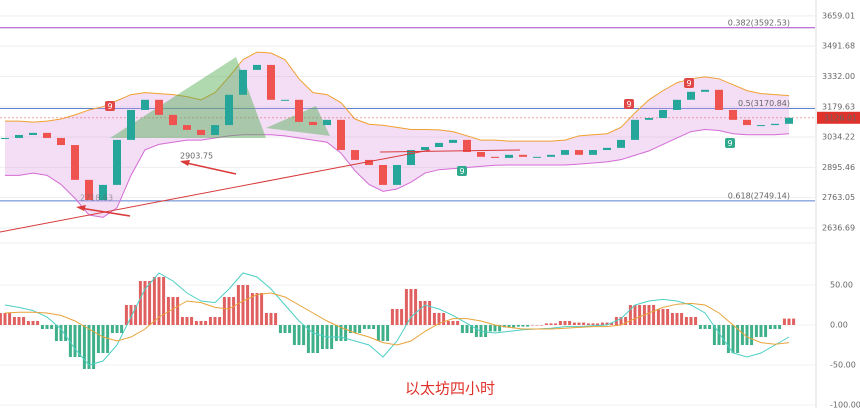  I want to click on fib-label: 0.382(3592.53), so click(759, 22).